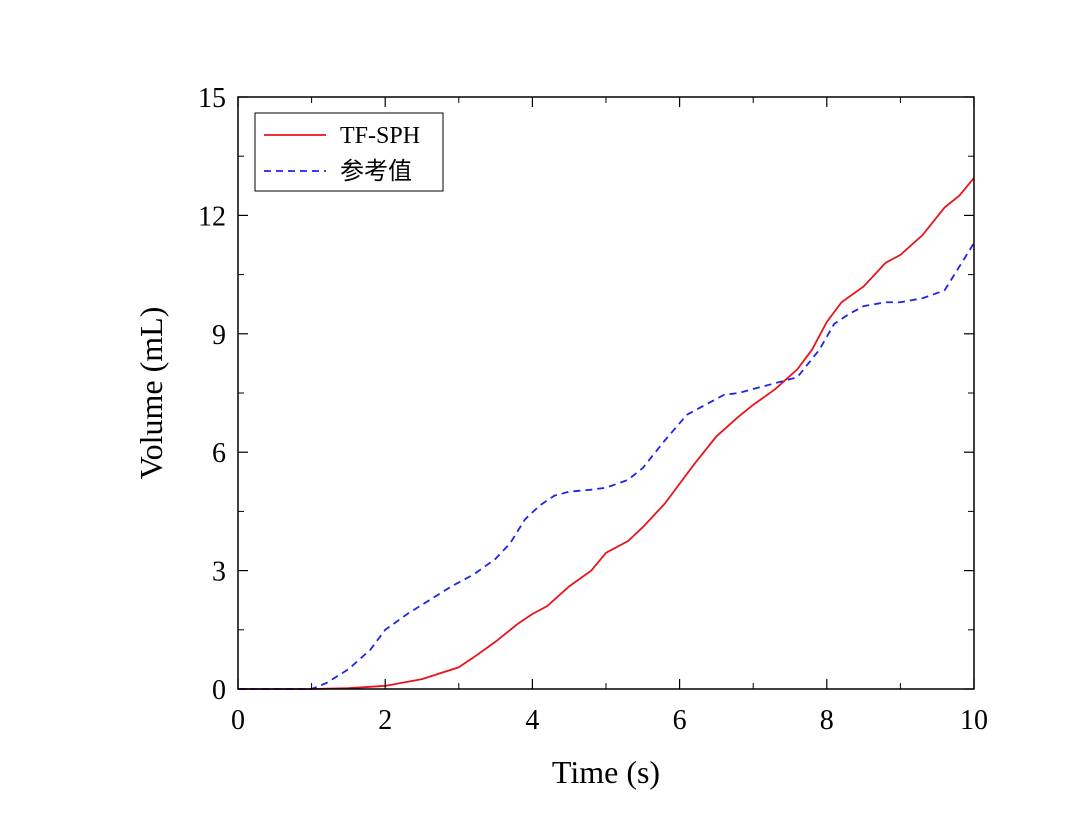 The height and width of the screenshot is (826, 1080). I want to click on x-axis-title: Time (s), so click(606, 772).